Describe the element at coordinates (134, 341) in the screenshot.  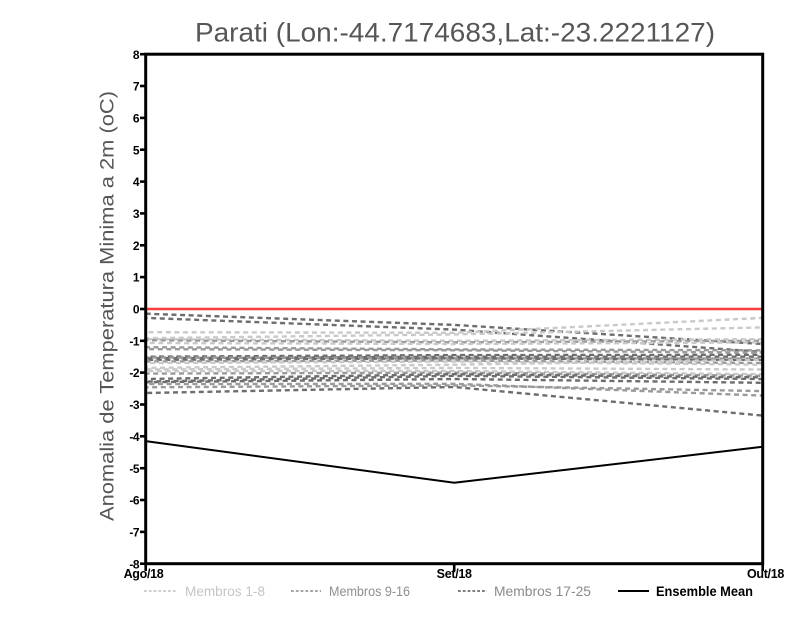
I see `svg-text: -1` at that location.